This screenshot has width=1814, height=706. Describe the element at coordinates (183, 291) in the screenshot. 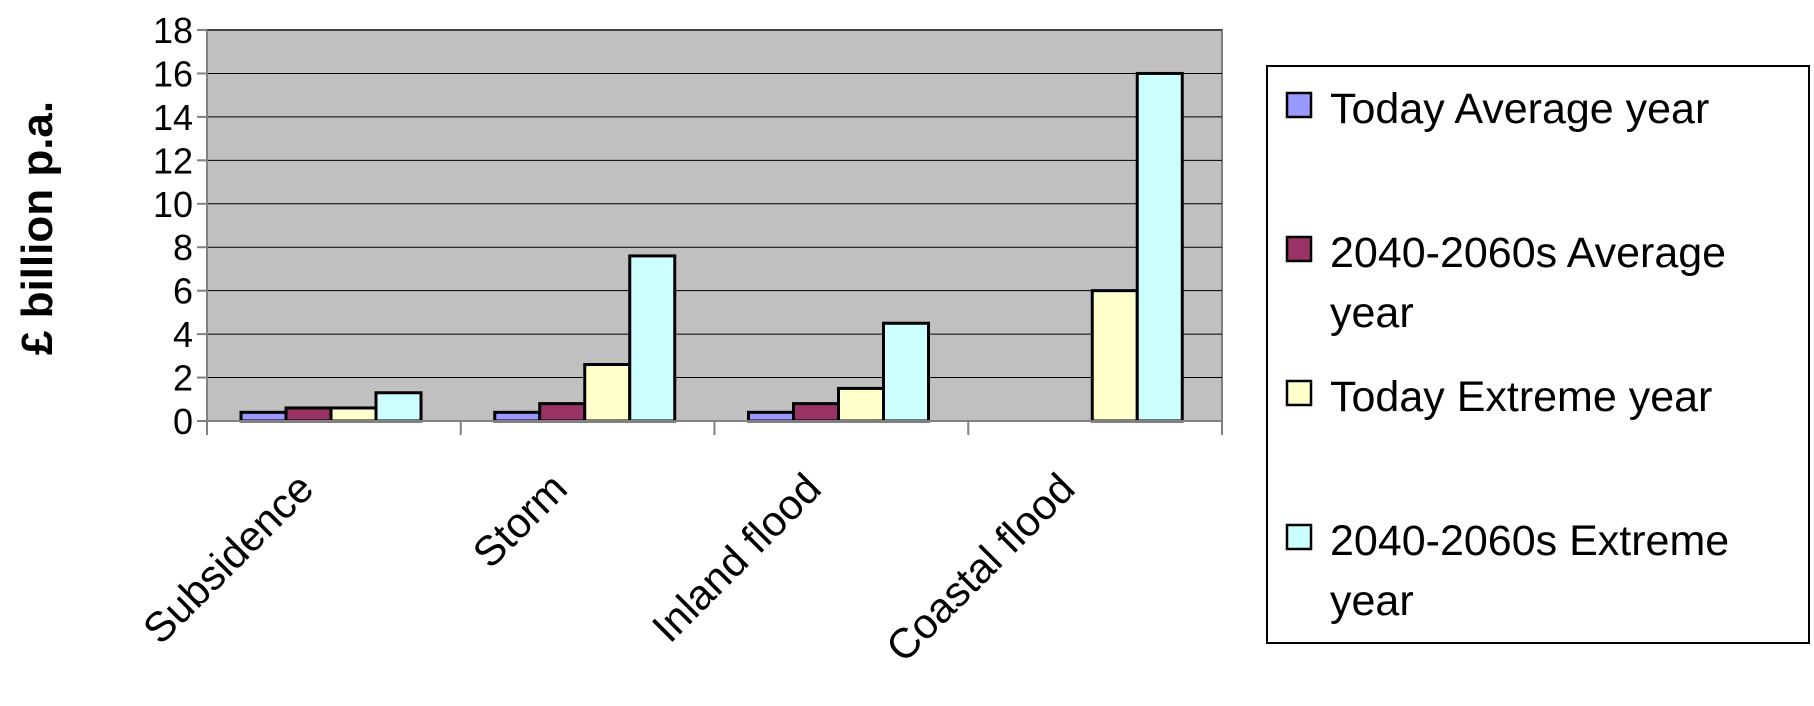

I see `y-tick-label: 6` at that location.